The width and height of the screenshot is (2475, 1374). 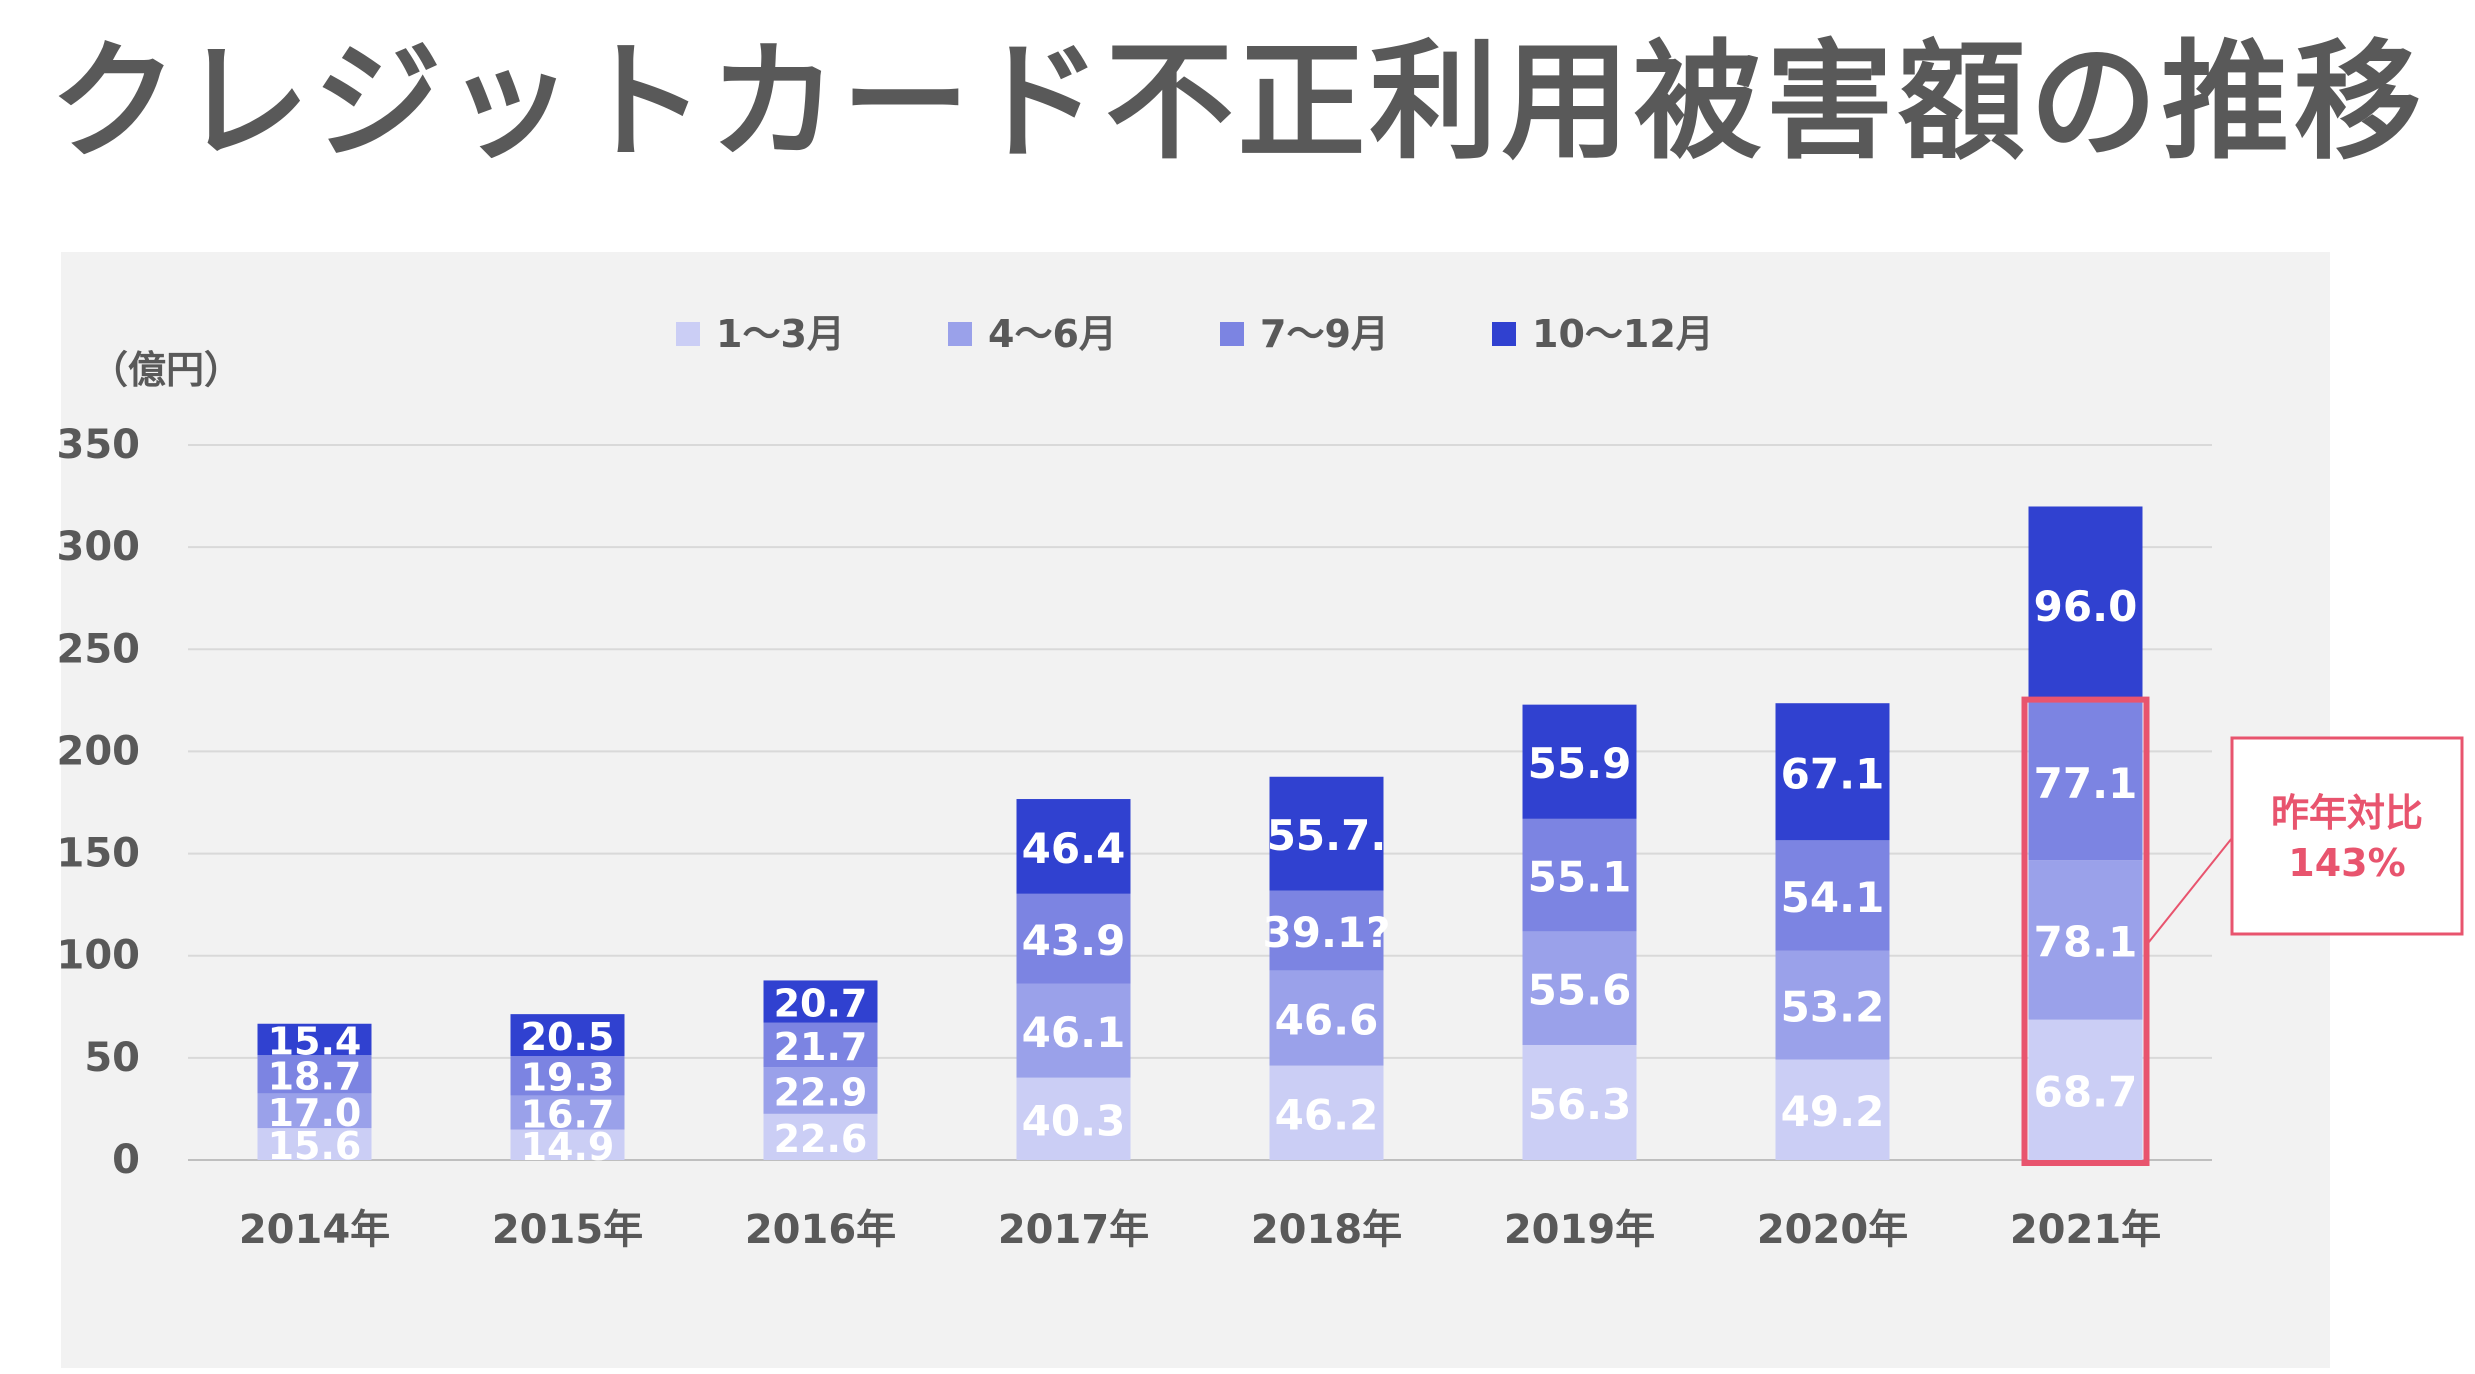 I want to click on callout-text: 昨年対比, so click(x=2347, y=813).